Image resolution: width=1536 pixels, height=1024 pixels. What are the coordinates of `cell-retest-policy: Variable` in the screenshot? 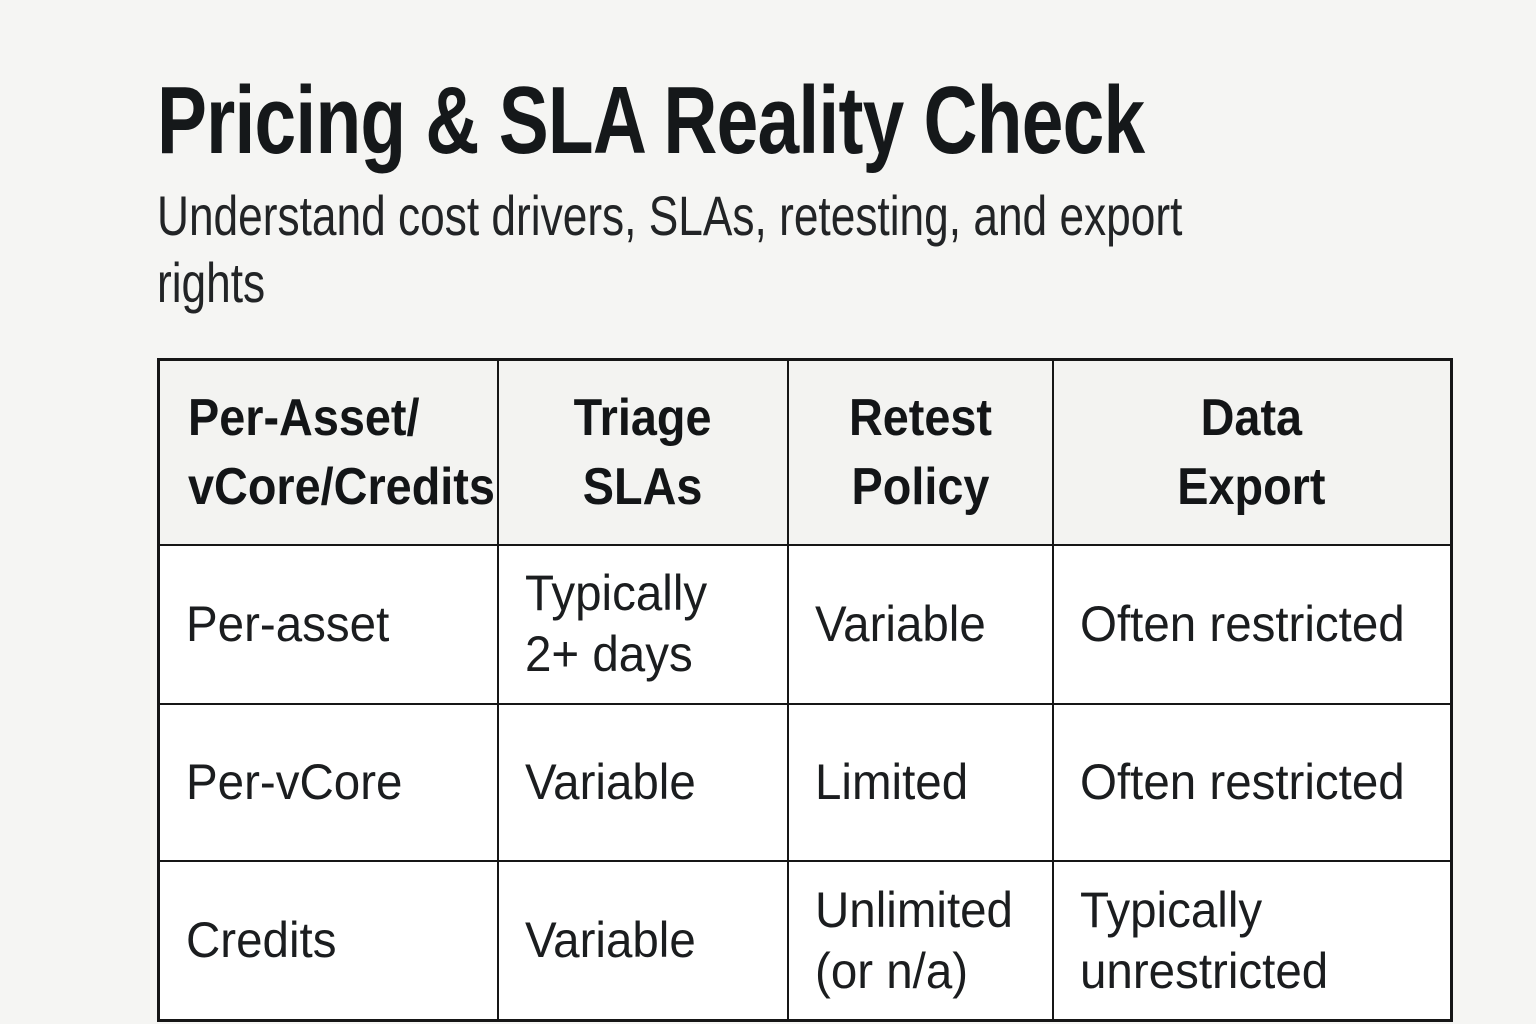 It's located at (920, 624).